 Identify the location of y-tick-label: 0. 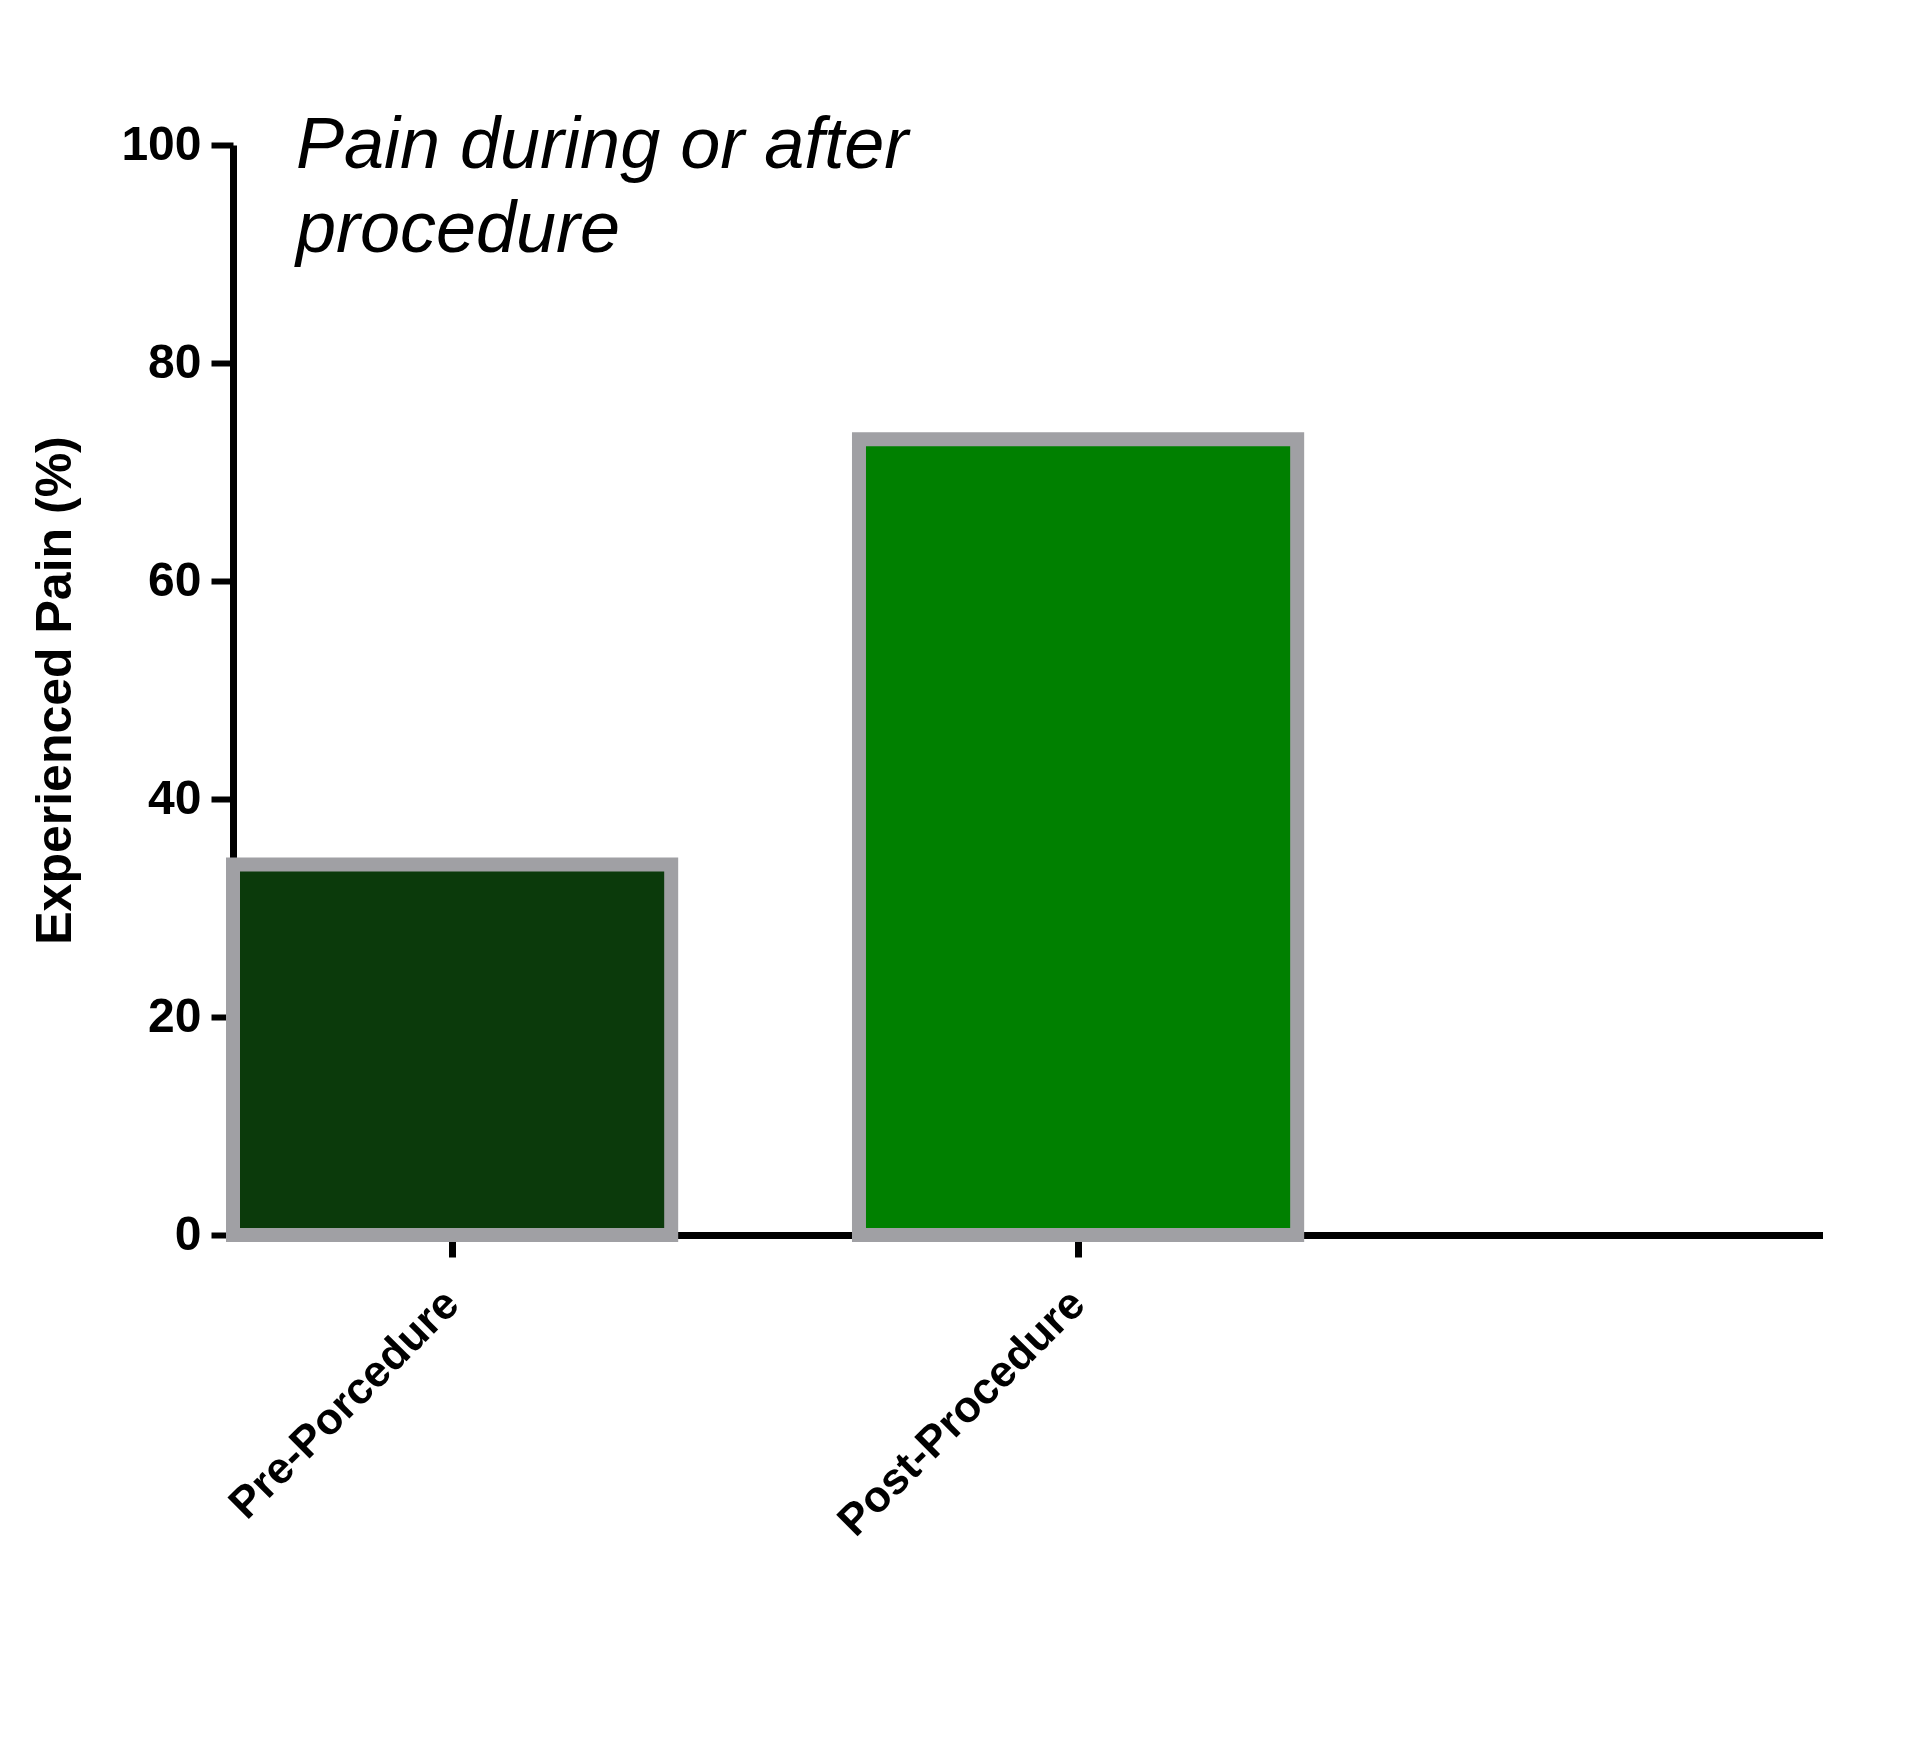
(188, 1233).